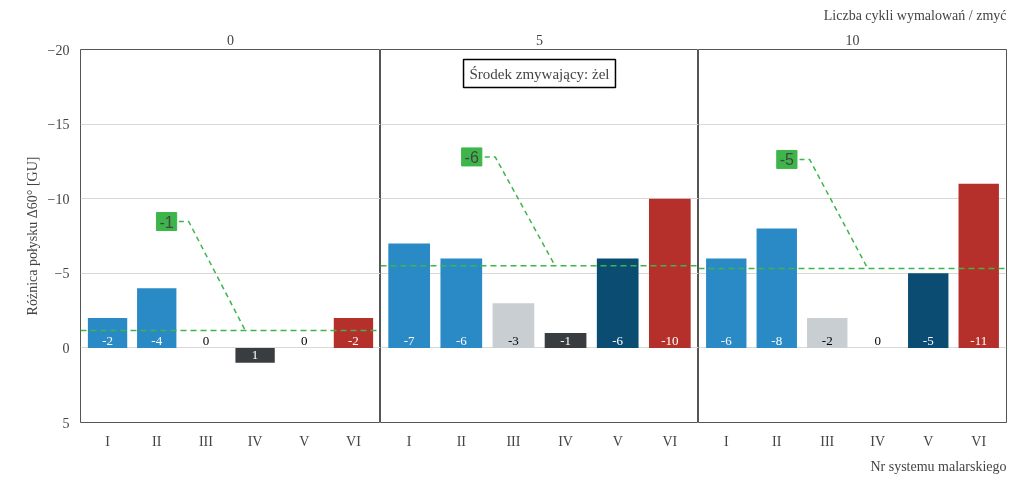  I want to click on y-tick-label: −10, so click(58, 199).